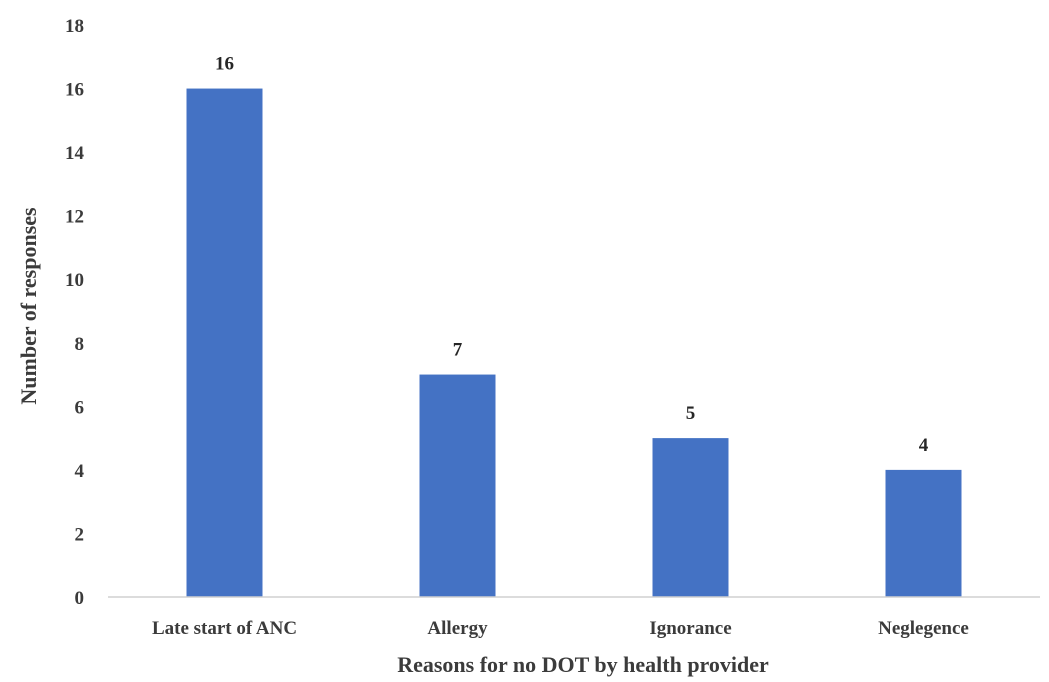 This screenshot has width=1049, height=682. What do you see at coordinates (28, 306) in the screenshot?
I see `y-axis-title: Number of responses` at bounding box center [28, 306].